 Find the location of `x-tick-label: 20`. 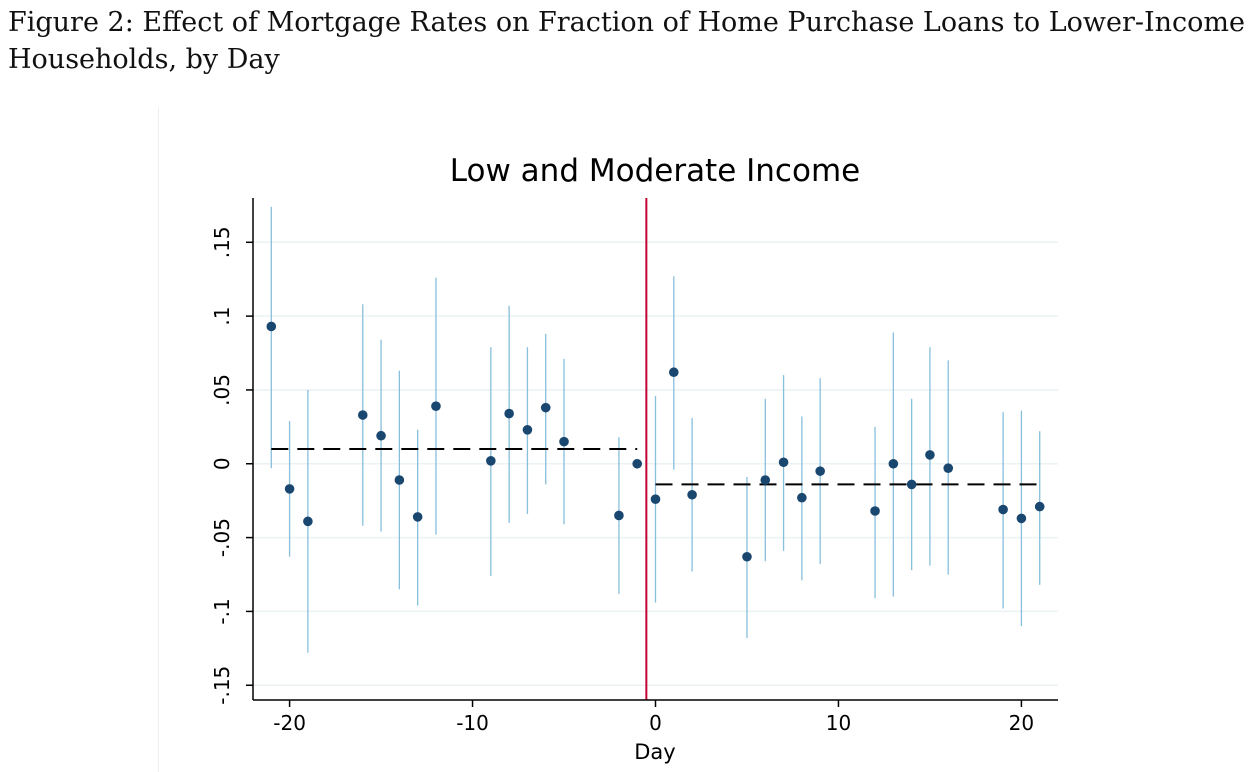

x-tick-label: 20 is located at coordinates (1021, 723).